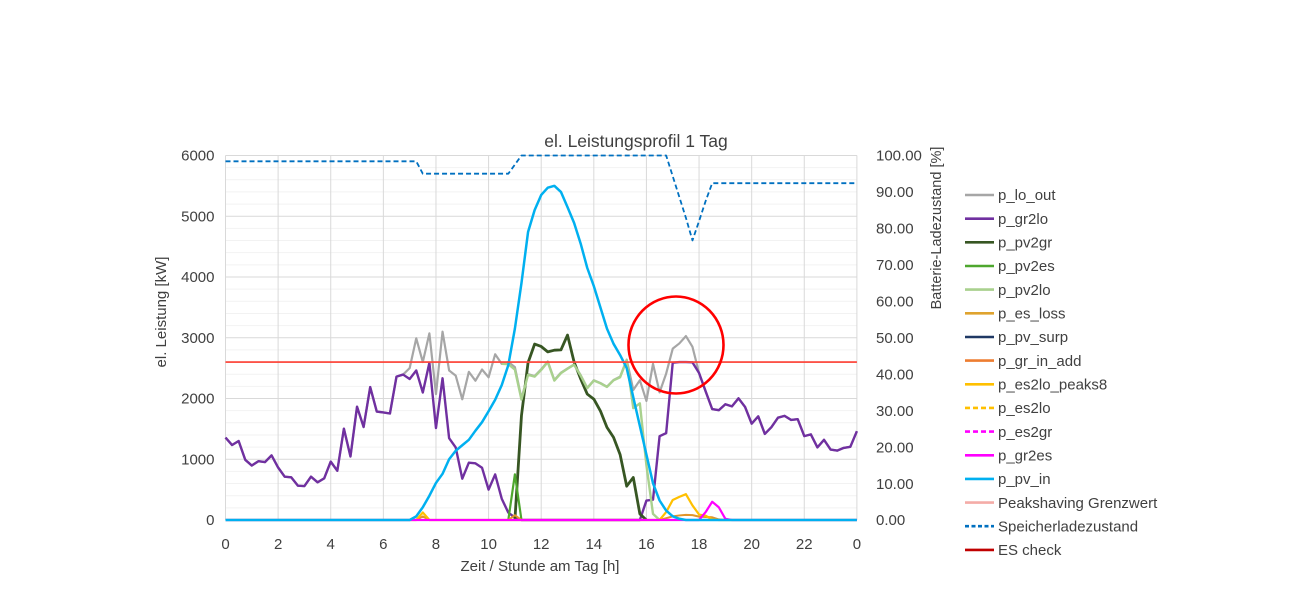 The image size is (1300, 598). Describe the element at coordinates (1025, 243) in the screenshot. I see `svg-text: p_pv2gr` at that location.